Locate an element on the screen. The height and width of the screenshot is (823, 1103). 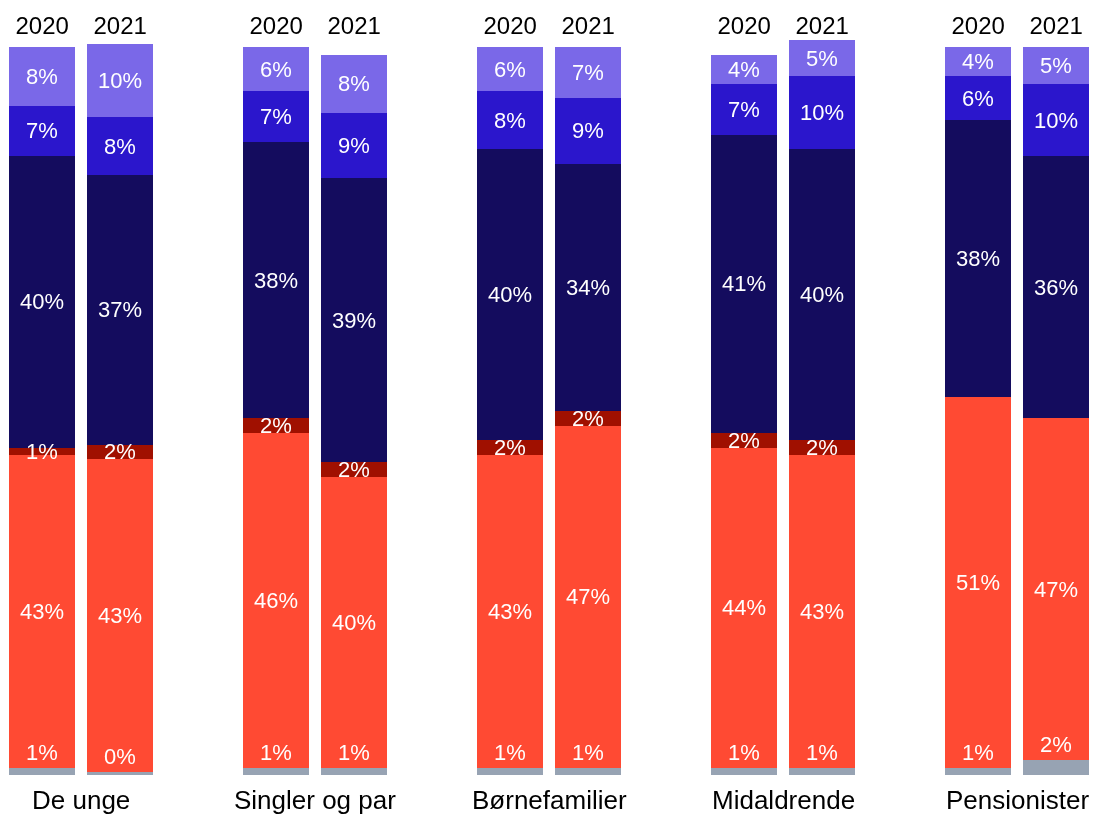
data-label: 41% is located at coordinates (744, 283).